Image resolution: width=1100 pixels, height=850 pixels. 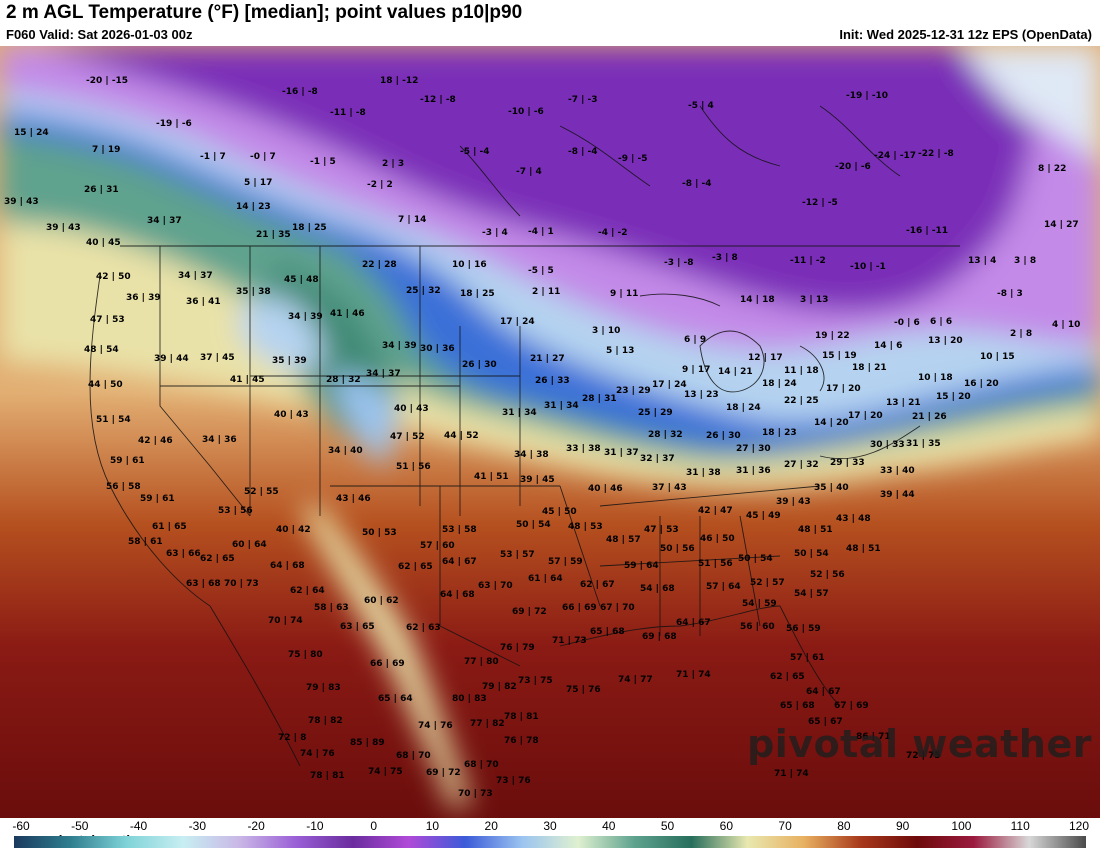 I want to click on point-value: 64 | 67, so click(x=693, y=623).